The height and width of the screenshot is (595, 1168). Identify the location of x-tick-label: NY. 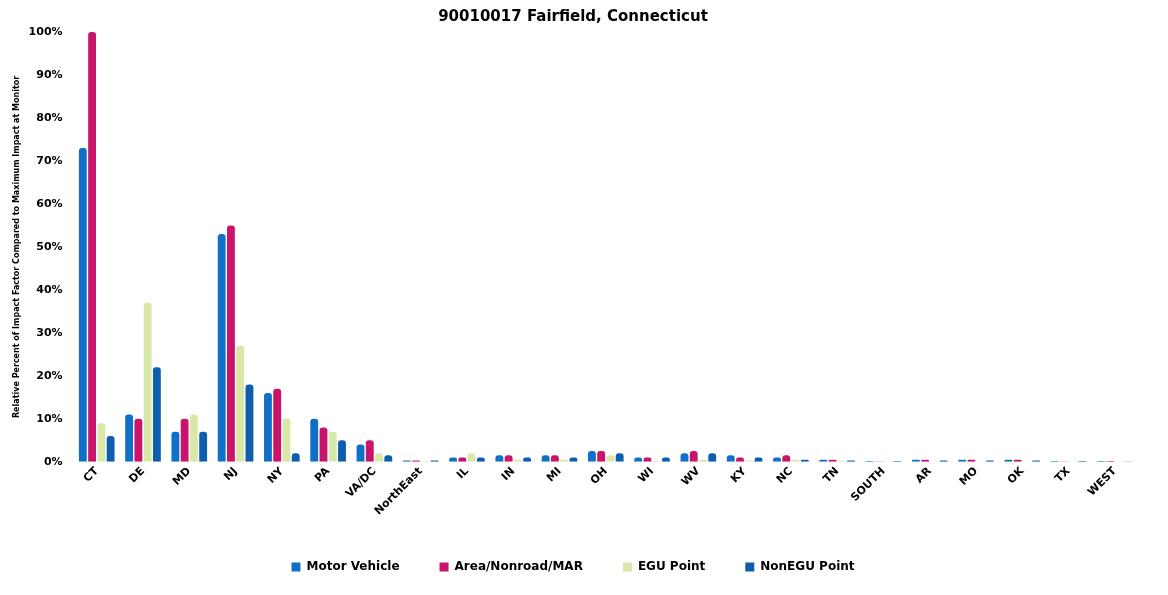
(275, 474).